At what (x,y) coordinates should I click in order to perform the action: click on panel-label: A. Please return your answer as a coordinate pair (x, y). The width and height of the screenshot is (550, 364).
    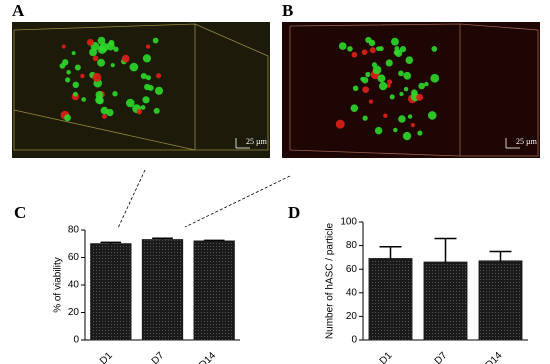
    Looking at the image, I should click on (18, 10).